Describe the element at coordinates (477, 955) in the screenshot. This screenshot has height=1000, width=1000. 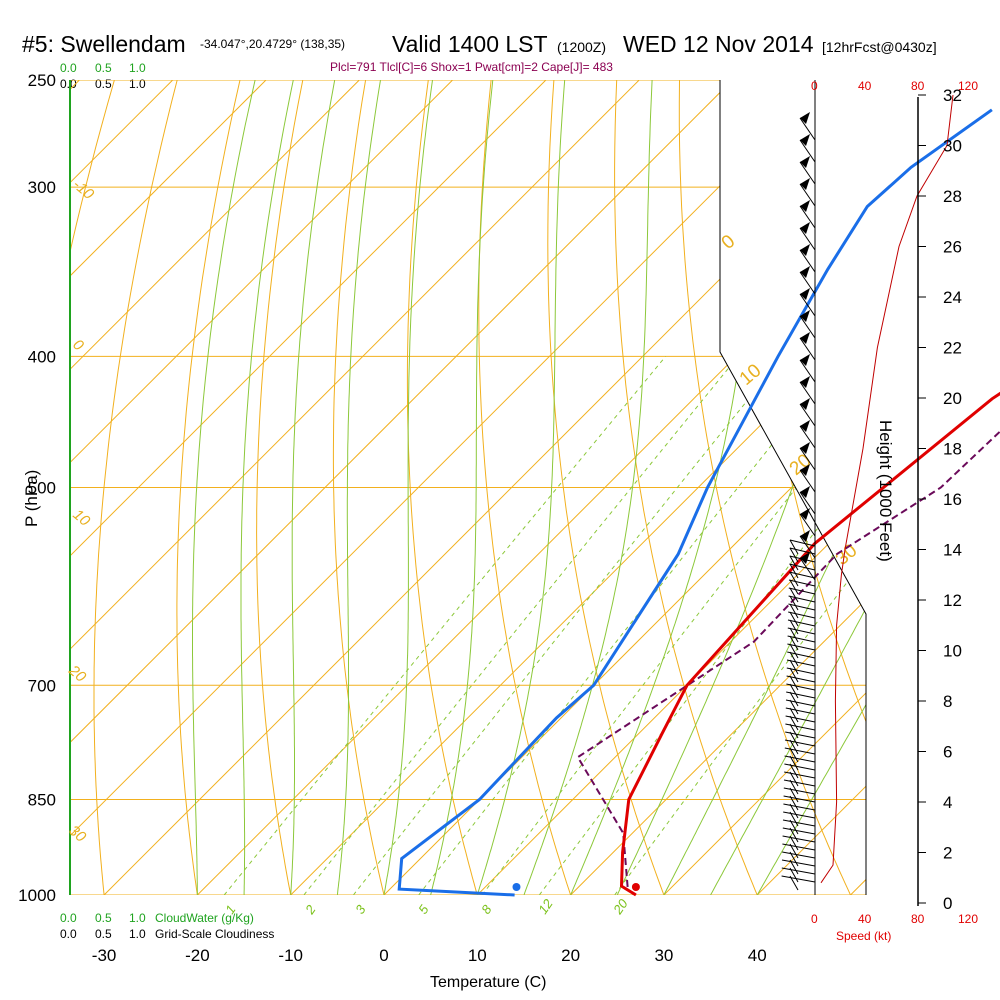
I see `temperature-tick-label: 10` at that location.